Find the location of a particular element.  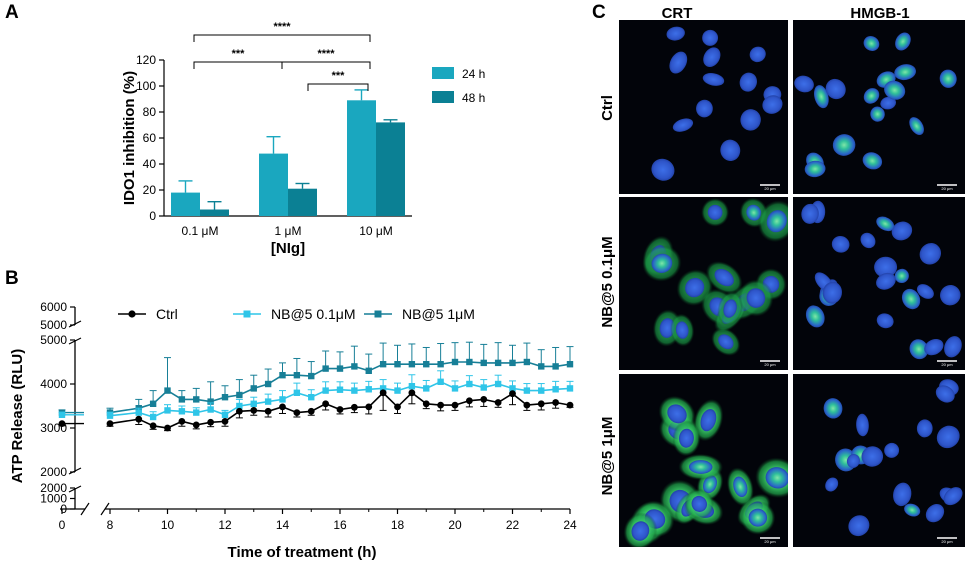

micrograph-nb-5-0-1-m-crt: 20 μm is located at coordinates (703, 283).